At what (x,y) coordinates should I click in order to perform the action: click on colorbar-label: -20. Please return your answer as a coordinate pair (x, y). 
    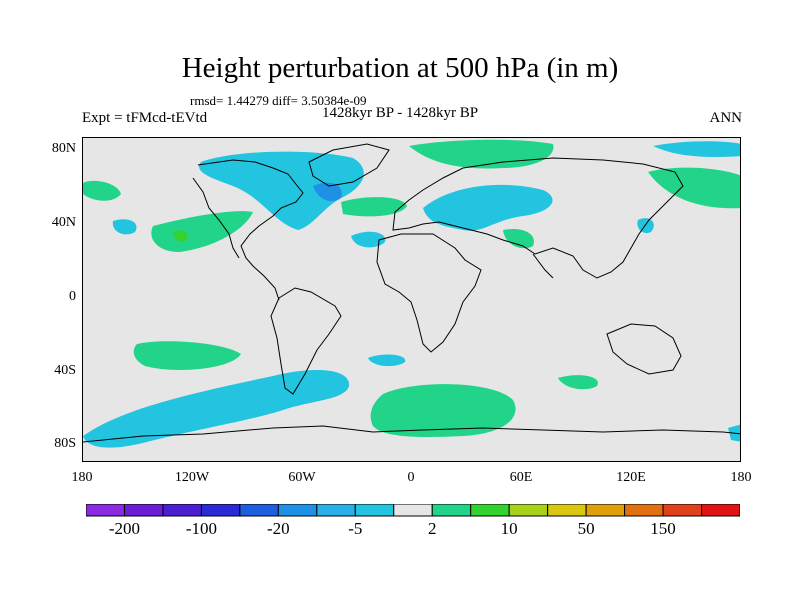
    Looking at the image, I should click on (278, 528).